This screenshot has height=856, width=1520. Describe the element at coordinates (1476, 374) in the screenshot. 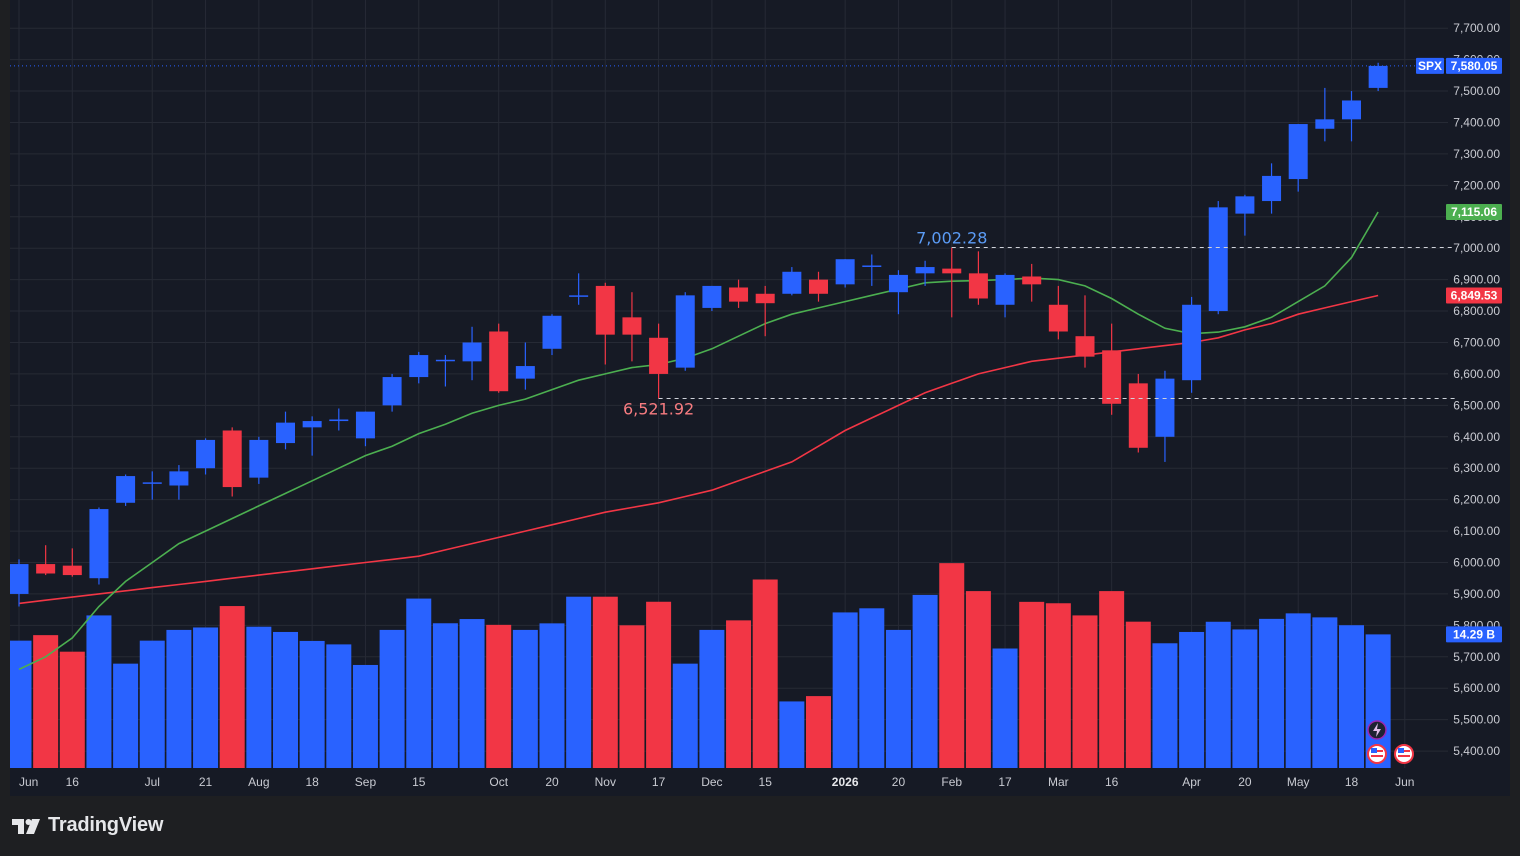

I see `price-tick-label: 6,600.00` at that location.